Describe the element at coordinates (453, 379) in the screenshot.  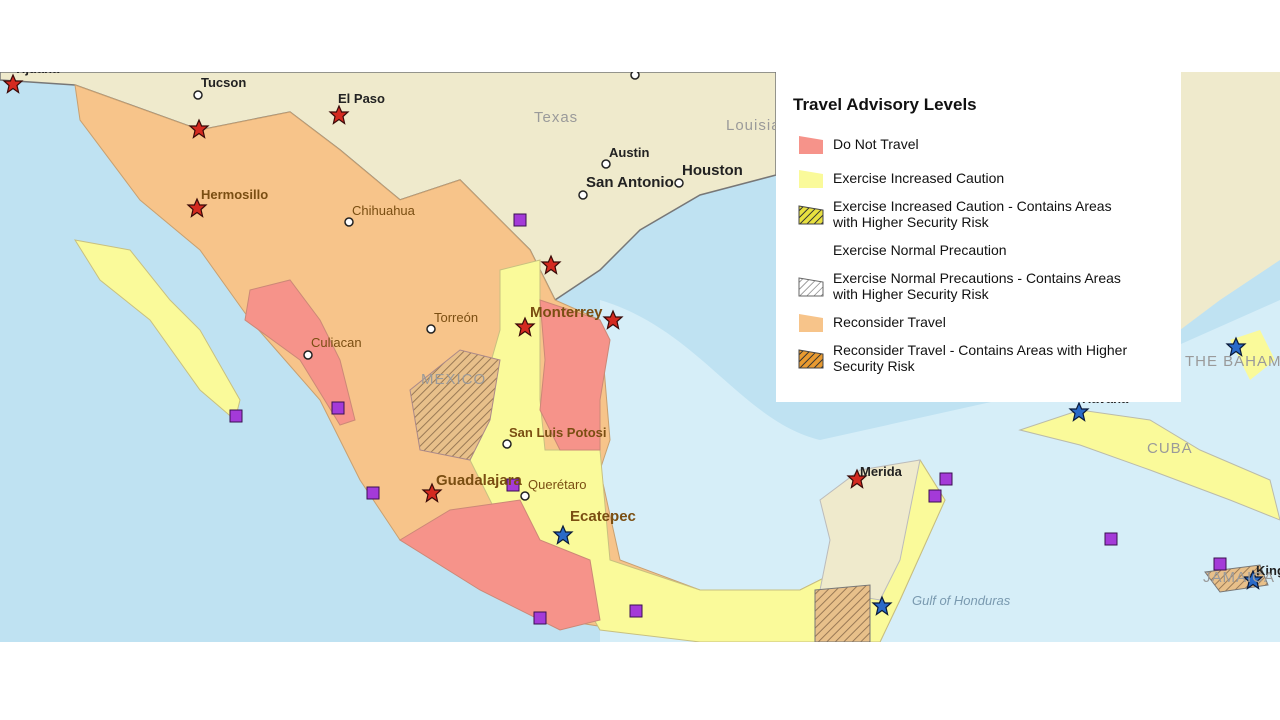
I see `region-label: MEXICO` at that location.